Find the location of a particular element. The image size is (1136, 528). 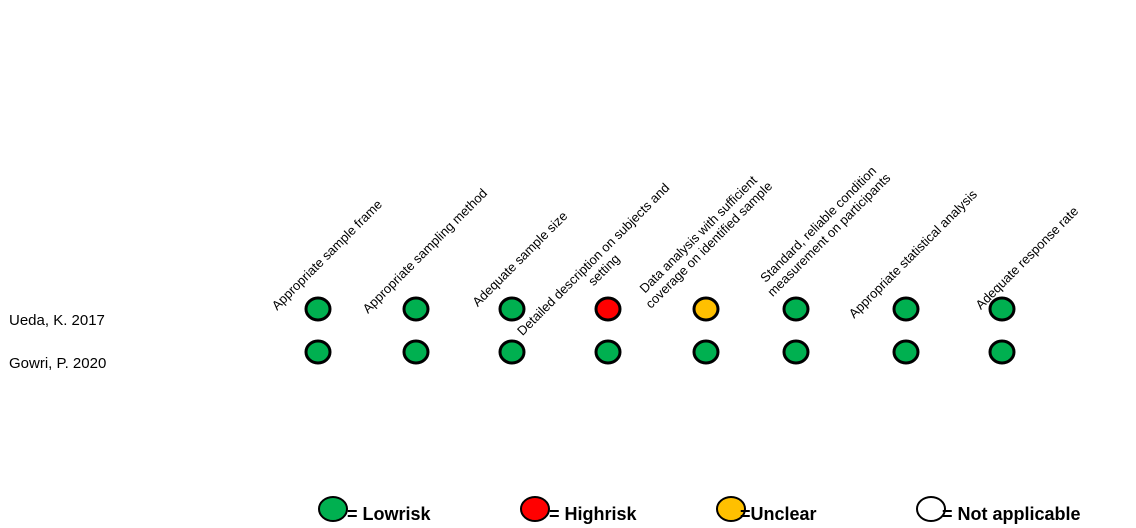

column-header-line: measurement on participants is located at coordinates (829, 235).